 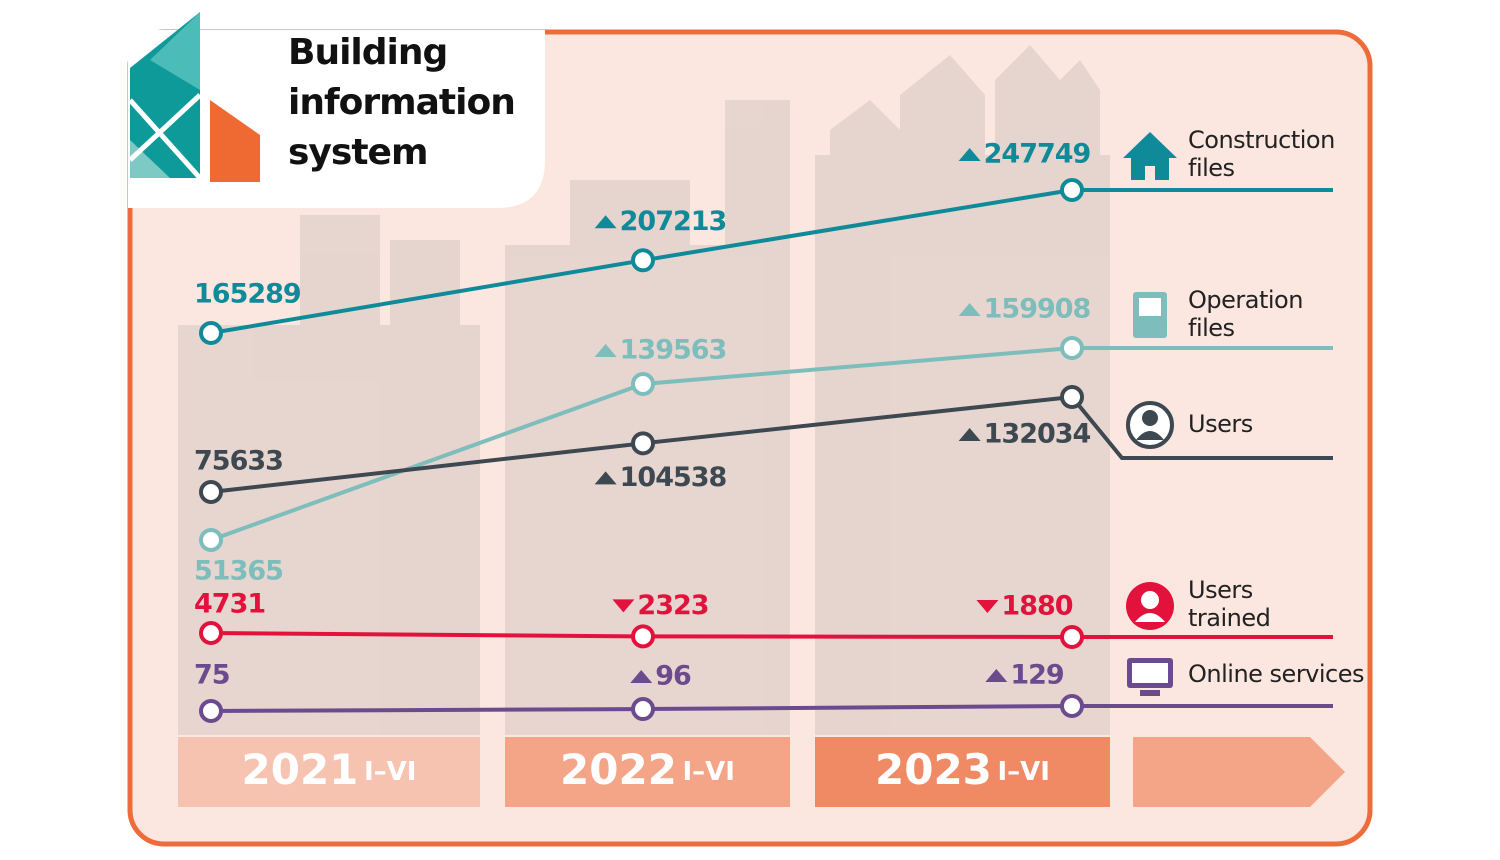 I want to click on value-label: 165289, so click(x=247, y=294).